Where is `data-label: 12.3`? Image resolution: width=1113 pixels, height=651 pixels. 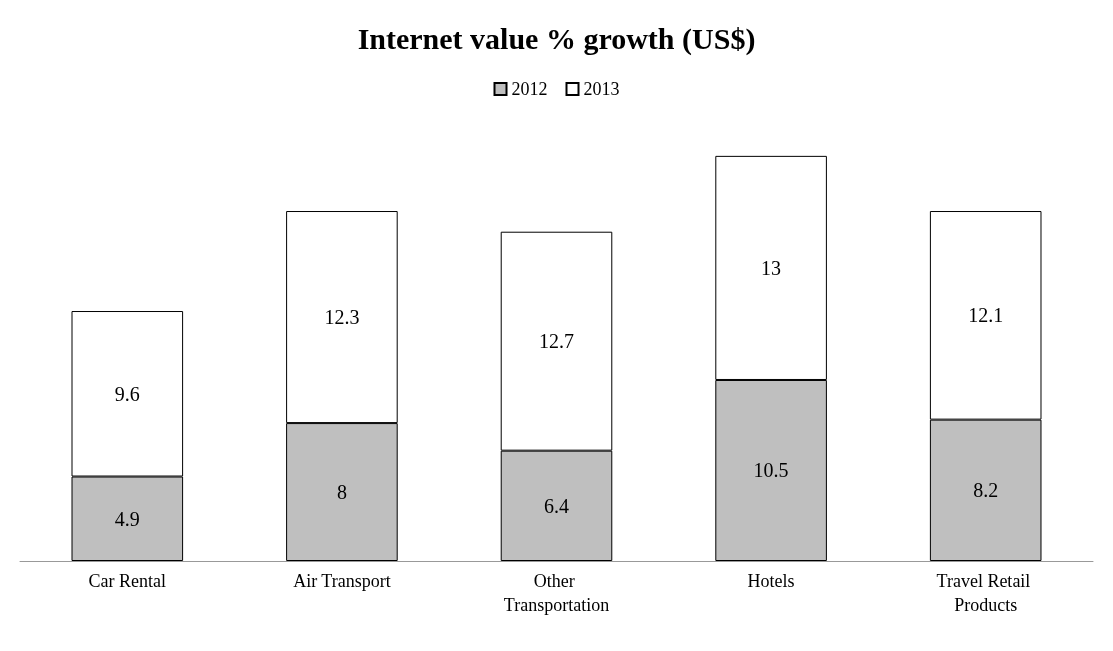 data-label: 12.3 is located at coordinates (342, 317).